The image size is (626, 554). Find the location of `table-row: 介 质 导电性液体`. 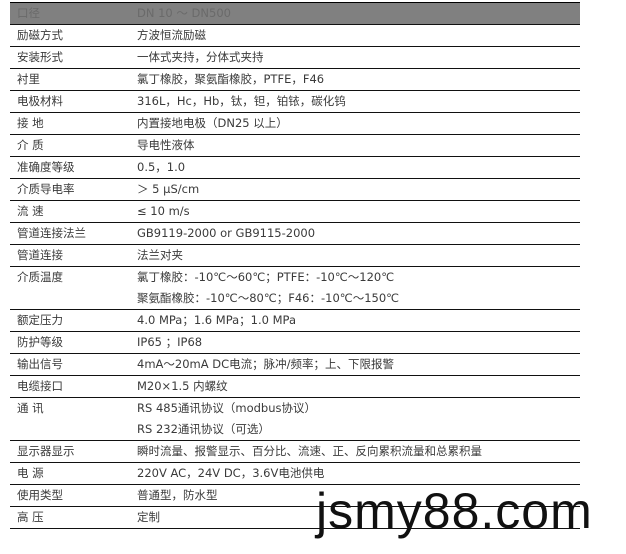

table-row: 介 质 导电性液体 is located at coordinates (295, 146).